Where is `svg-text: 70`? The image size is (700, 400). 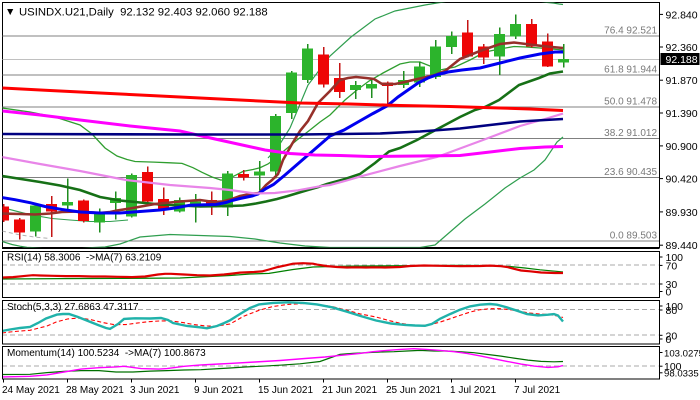 svg-text: 70 is located at coordinates (672, 266).